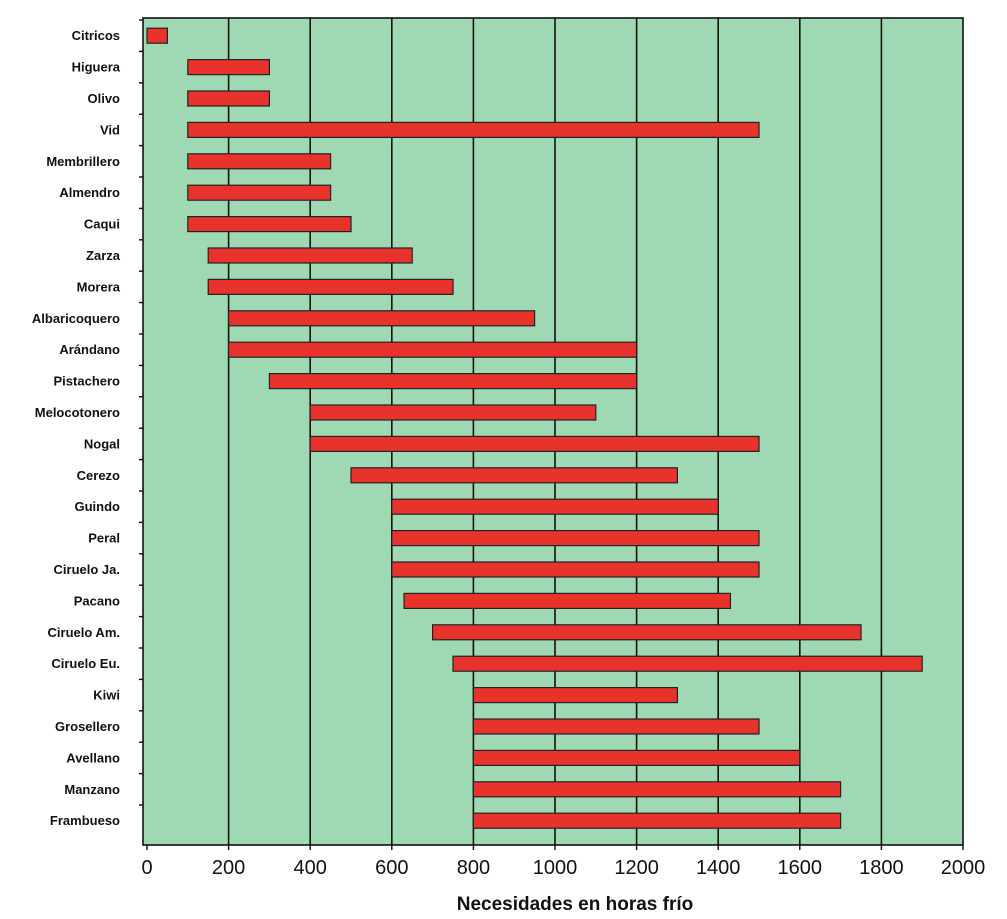 The image size is (1007, 919). Describe the element at coordinates (77, 412) in the screenshot. I see `category-label: Melocotonero` at that location.